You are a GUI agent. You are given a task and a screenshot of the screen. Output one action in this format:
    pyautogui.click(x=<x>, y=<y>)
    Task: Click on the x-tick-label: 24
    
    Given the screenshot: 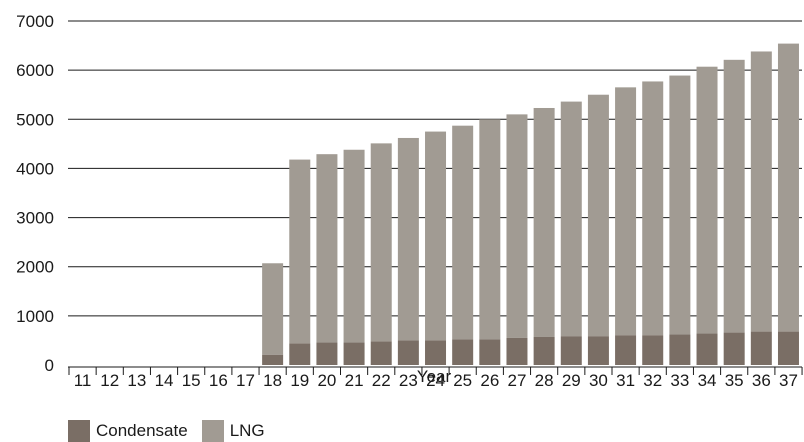 What is the action you would take?
    pyautogui.click(x=435, y=380)
    